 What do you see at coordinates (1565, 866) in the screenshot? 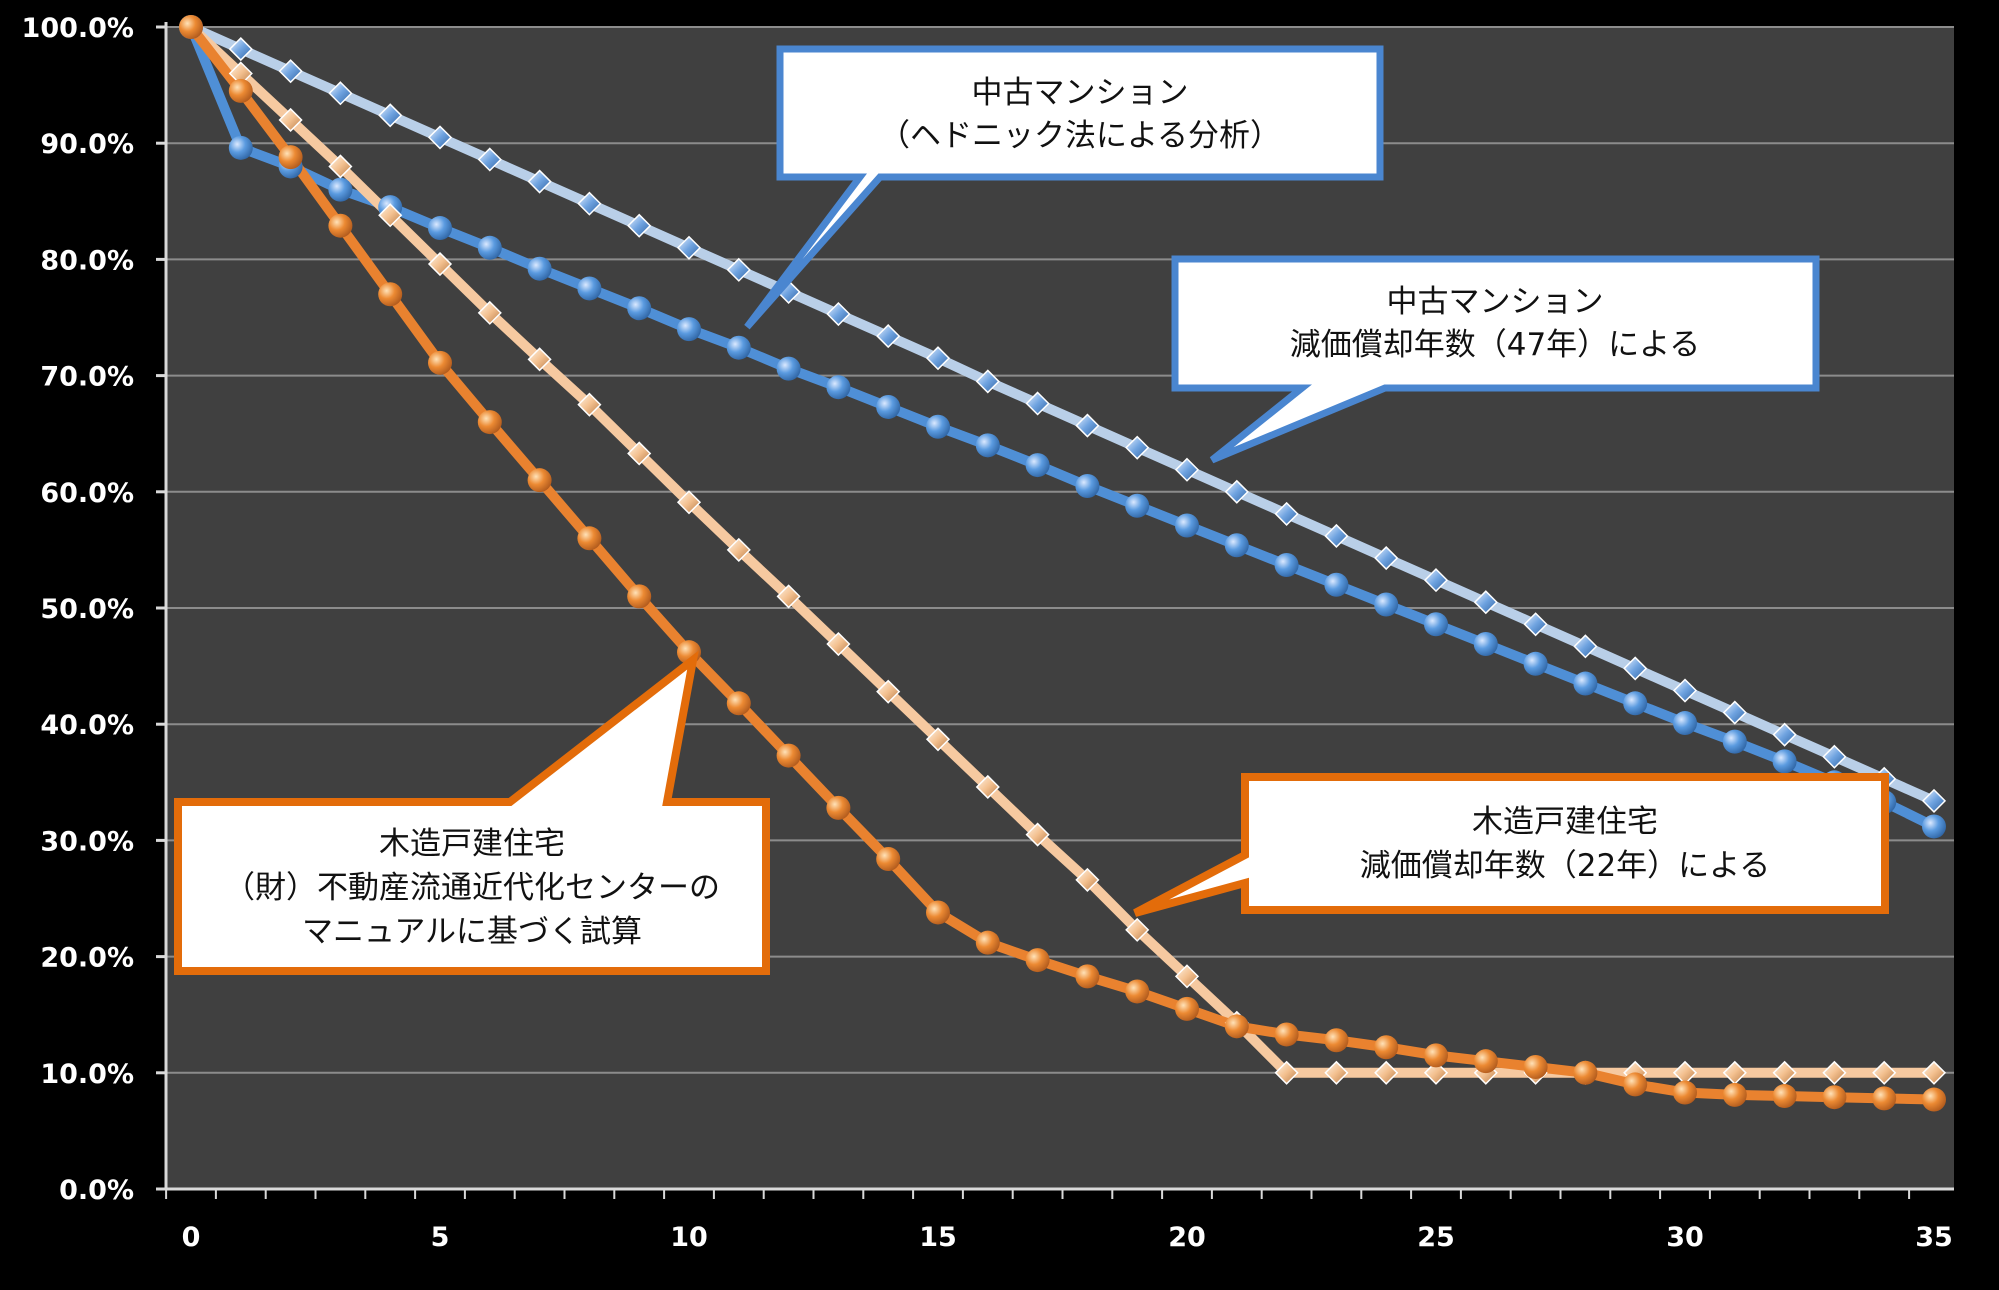
I see `callout-wood-depreciation-line2: 減価償却年数（22年）による` at bounding box center [1565, 866].